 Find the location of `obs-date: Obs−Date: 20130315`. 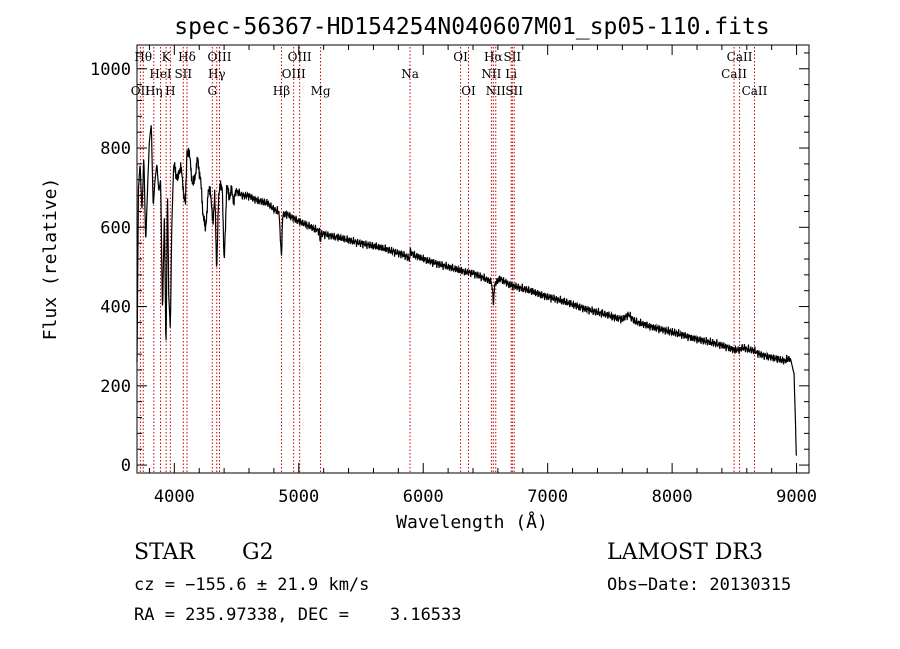

obs-date: Obs−Date: 20130315 is located at coordinates (699, 585).